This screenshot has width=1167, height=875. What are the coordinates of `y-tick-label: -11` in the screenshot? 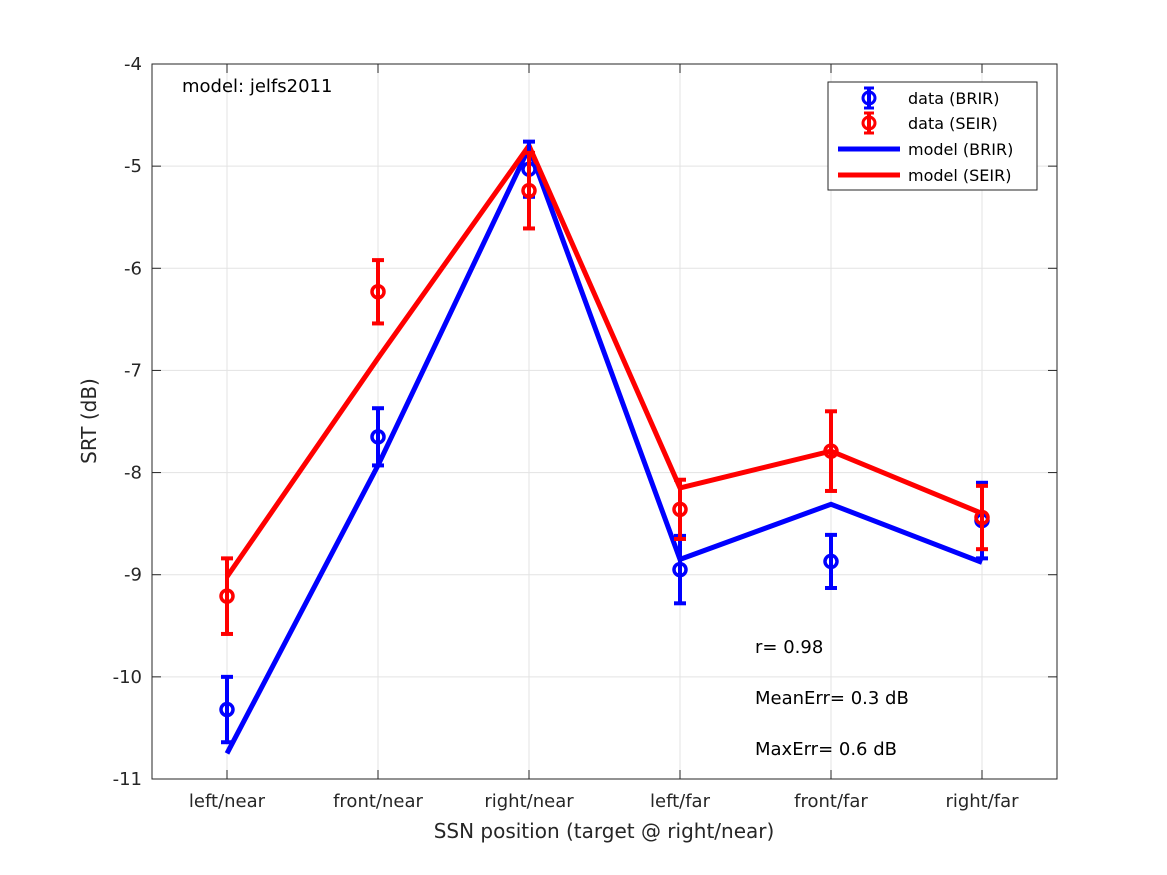 It's located at (127, 779).